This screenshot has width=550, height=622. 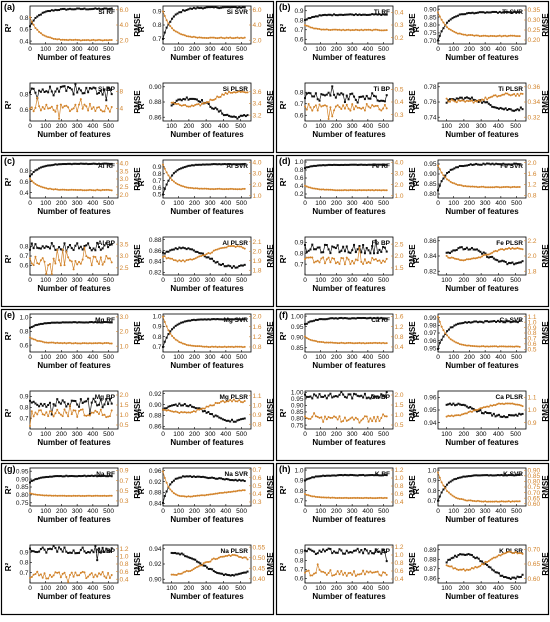 What do you see at coordinates (352, 203) in the screenshot?
I see `x-tick-label: 300` at bounding box center [352, 203].